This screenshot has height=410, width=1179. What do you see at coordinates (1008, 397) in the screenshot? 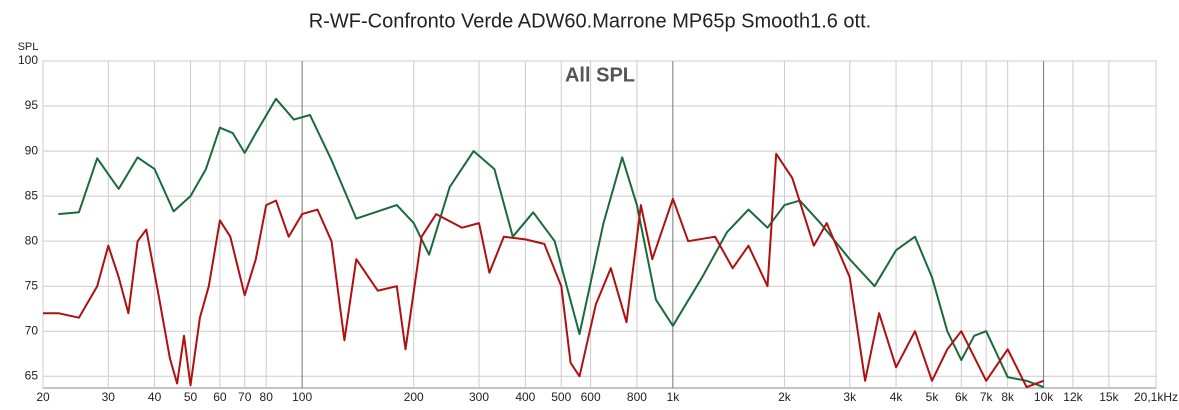
I see `x-tick-label: 8k` at bounding box center [1008, 397].